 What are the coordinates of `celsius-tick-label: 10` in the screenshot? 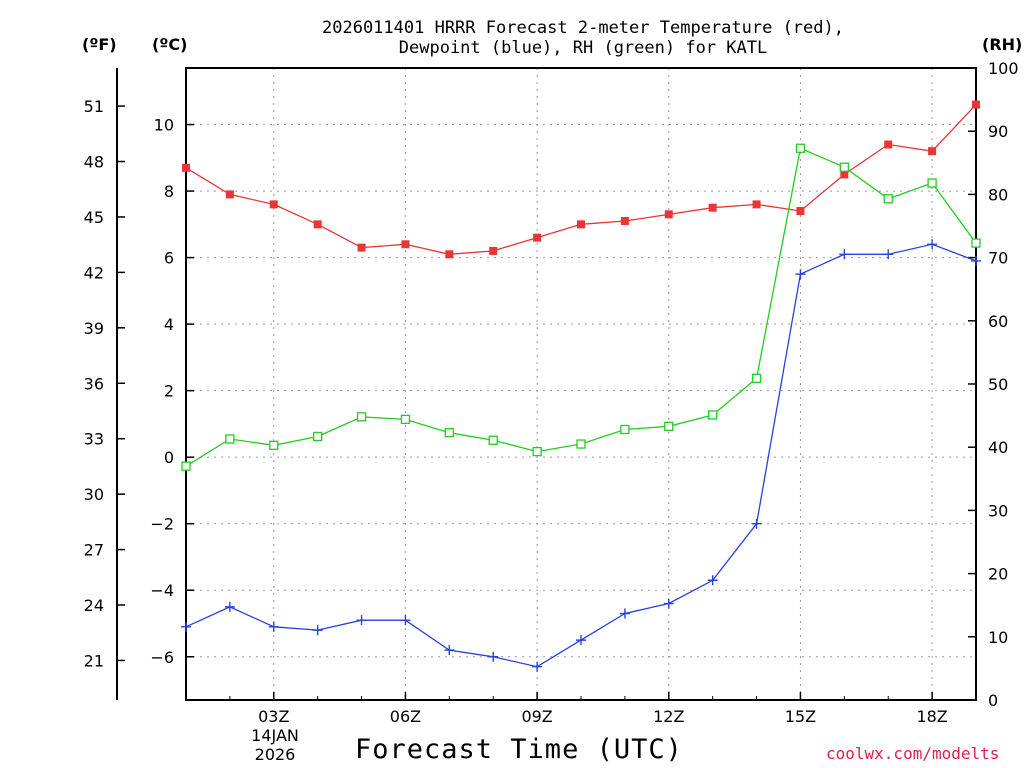 It's located at (164, 125).